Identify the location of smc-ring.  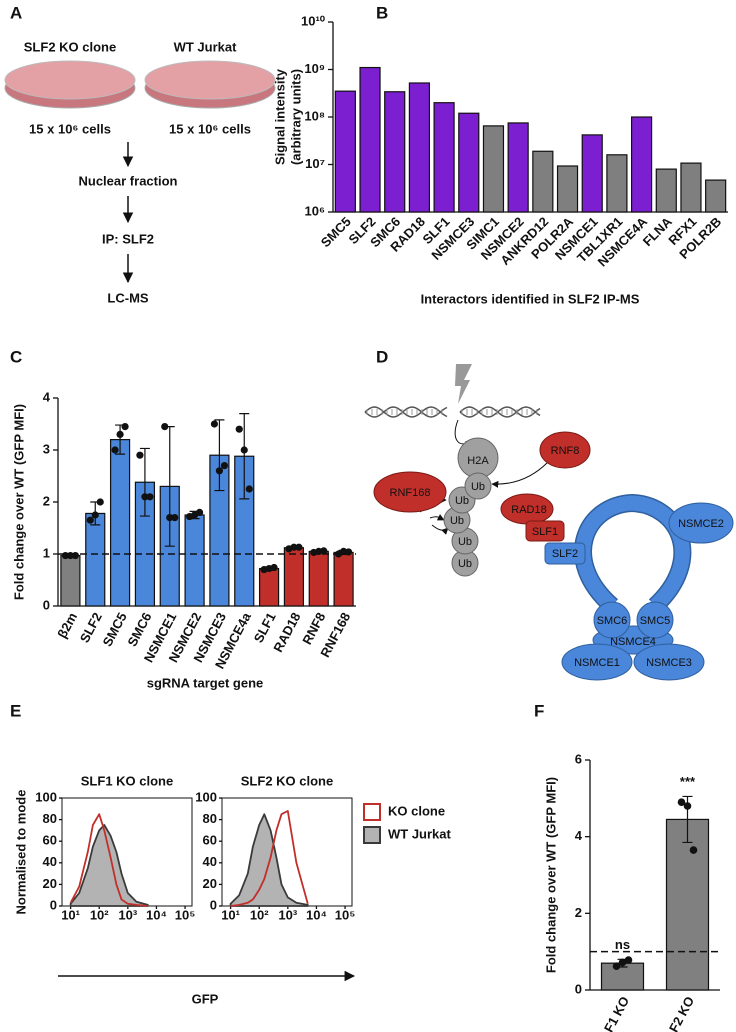
(632, 553).